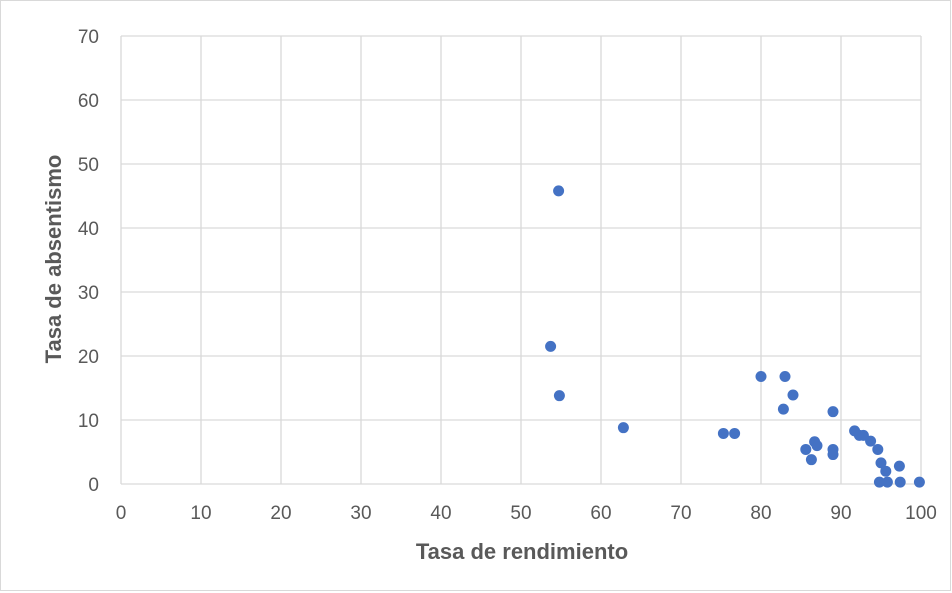 The image size is (952, 593). I want to click on y-tick-label: 40, so click(88, 229).